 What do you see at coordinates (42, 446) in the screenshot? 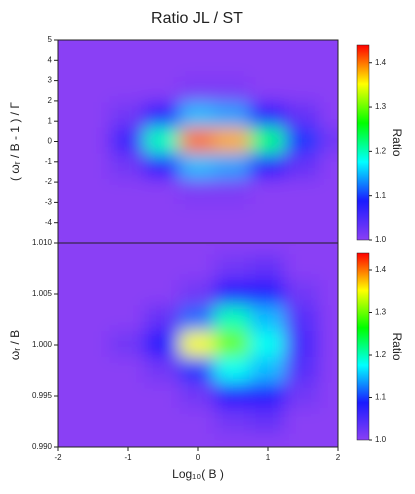
I see `y-tick-label: 0.990` at bounding box center [42, 446].